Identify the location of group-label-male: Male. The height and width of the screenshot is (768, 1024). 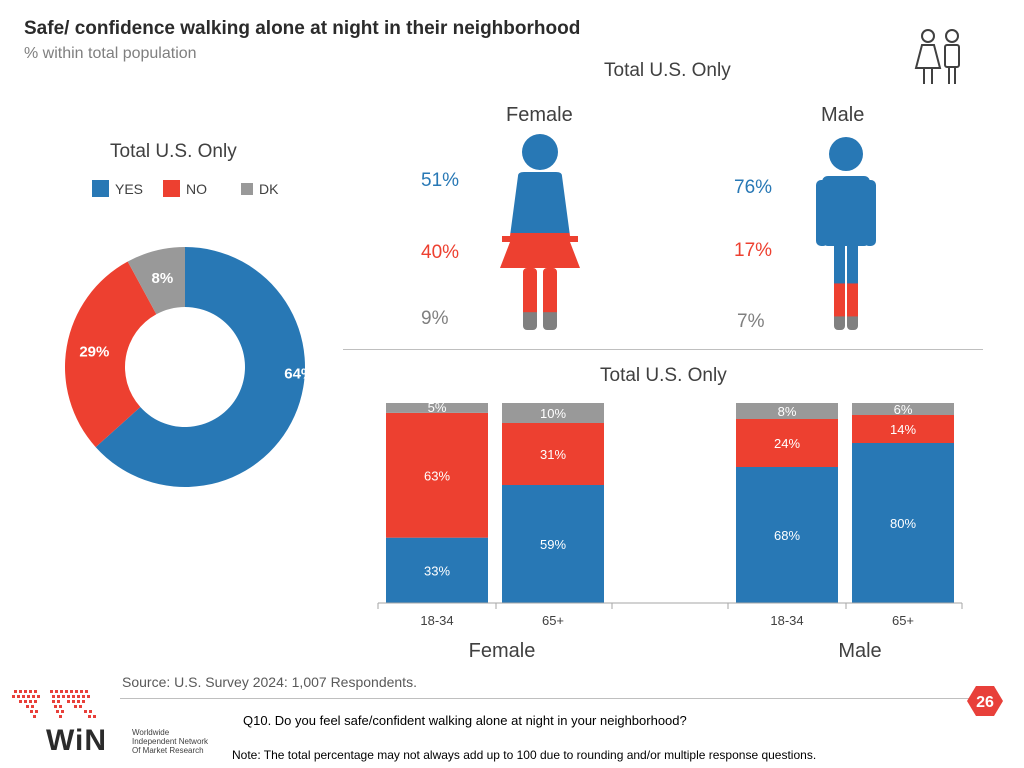
(859, 651).